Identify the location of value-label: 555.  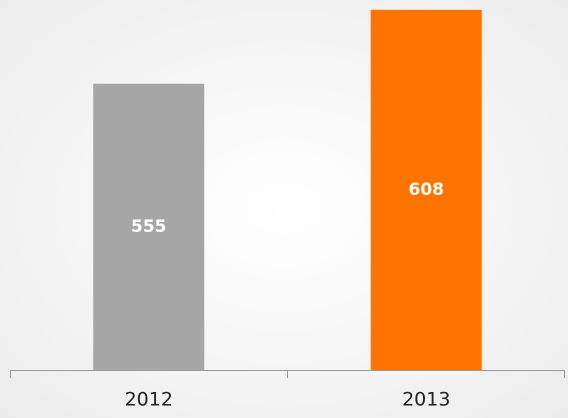
(149, 227).